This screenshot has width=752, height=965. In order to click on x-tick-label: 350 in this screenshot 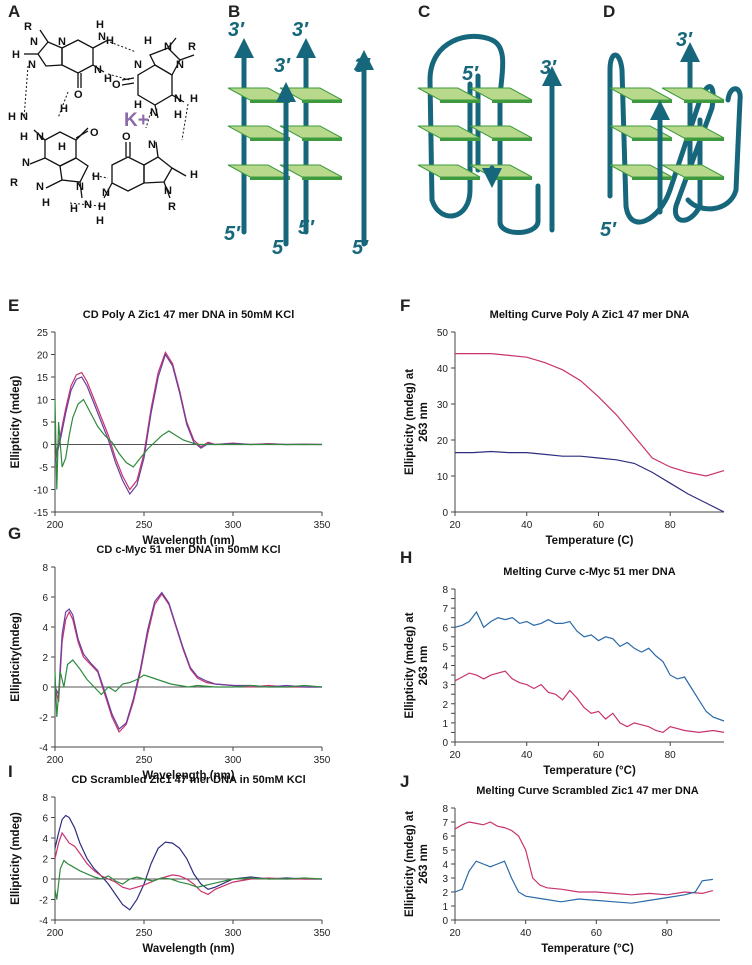, I will do `click(322, 525)`.